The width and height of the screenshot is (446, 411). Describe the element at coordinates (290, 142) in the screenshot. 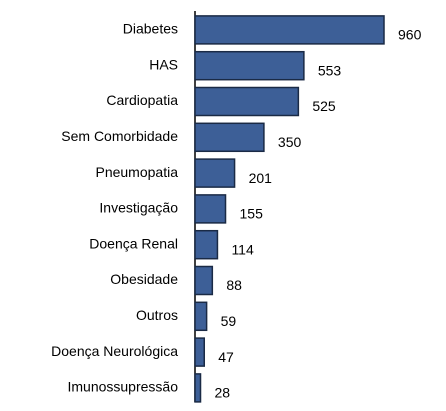

I see `value-label: 350` at that location.